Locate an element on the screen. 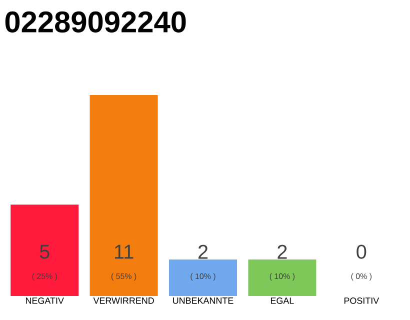 Image resolution: width=410 pixels, height=320 pixels. x-tick-label: EGAL is located at coordinates (282, 301).